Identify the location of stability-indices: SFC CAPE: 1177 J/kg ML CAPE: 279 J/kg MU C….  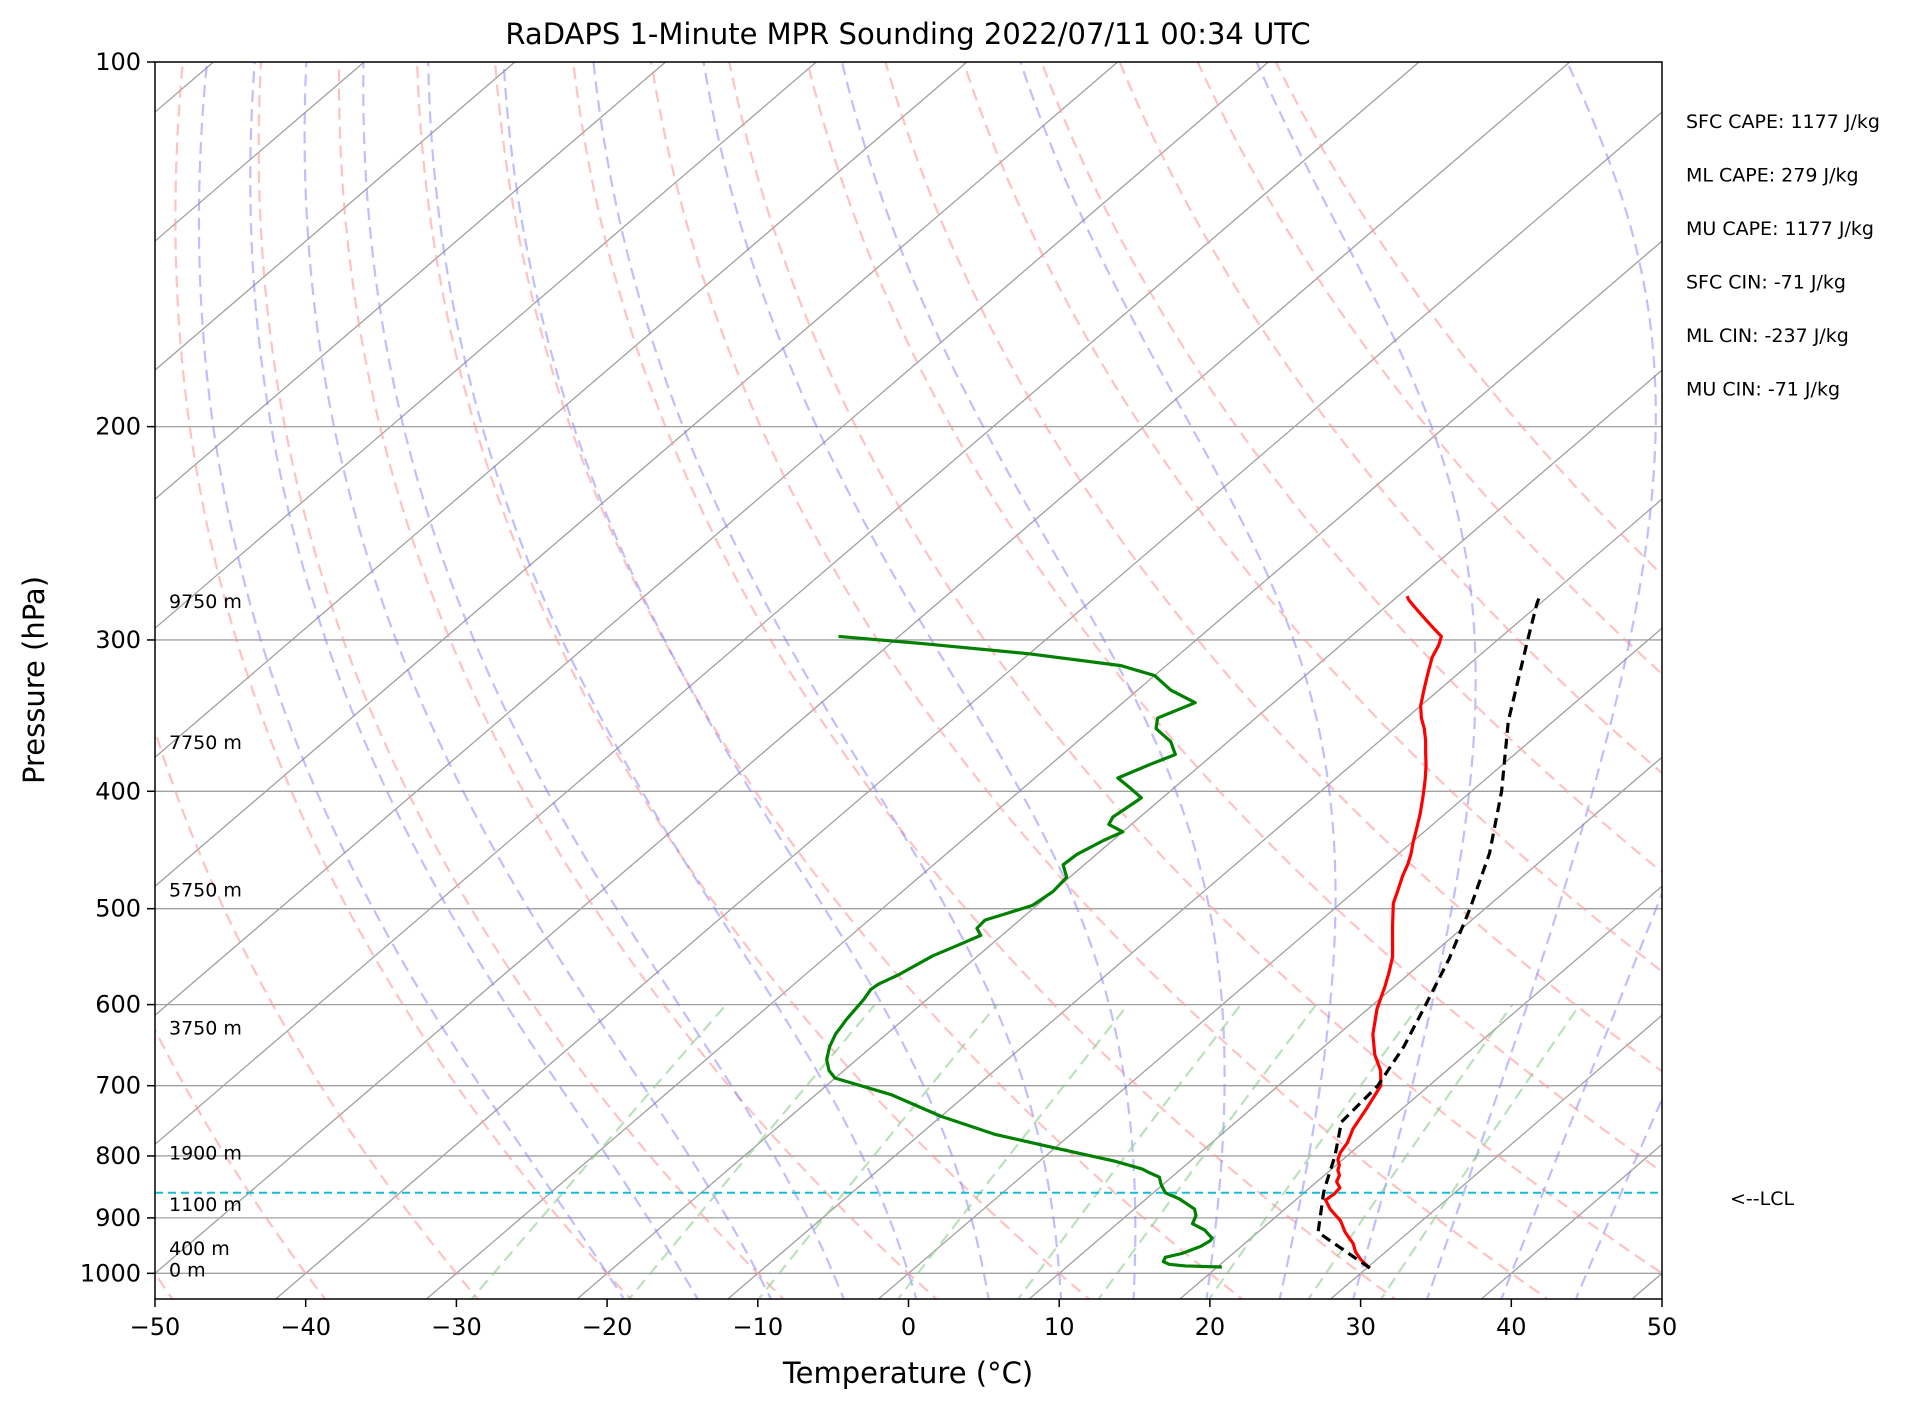
(1783, 256).